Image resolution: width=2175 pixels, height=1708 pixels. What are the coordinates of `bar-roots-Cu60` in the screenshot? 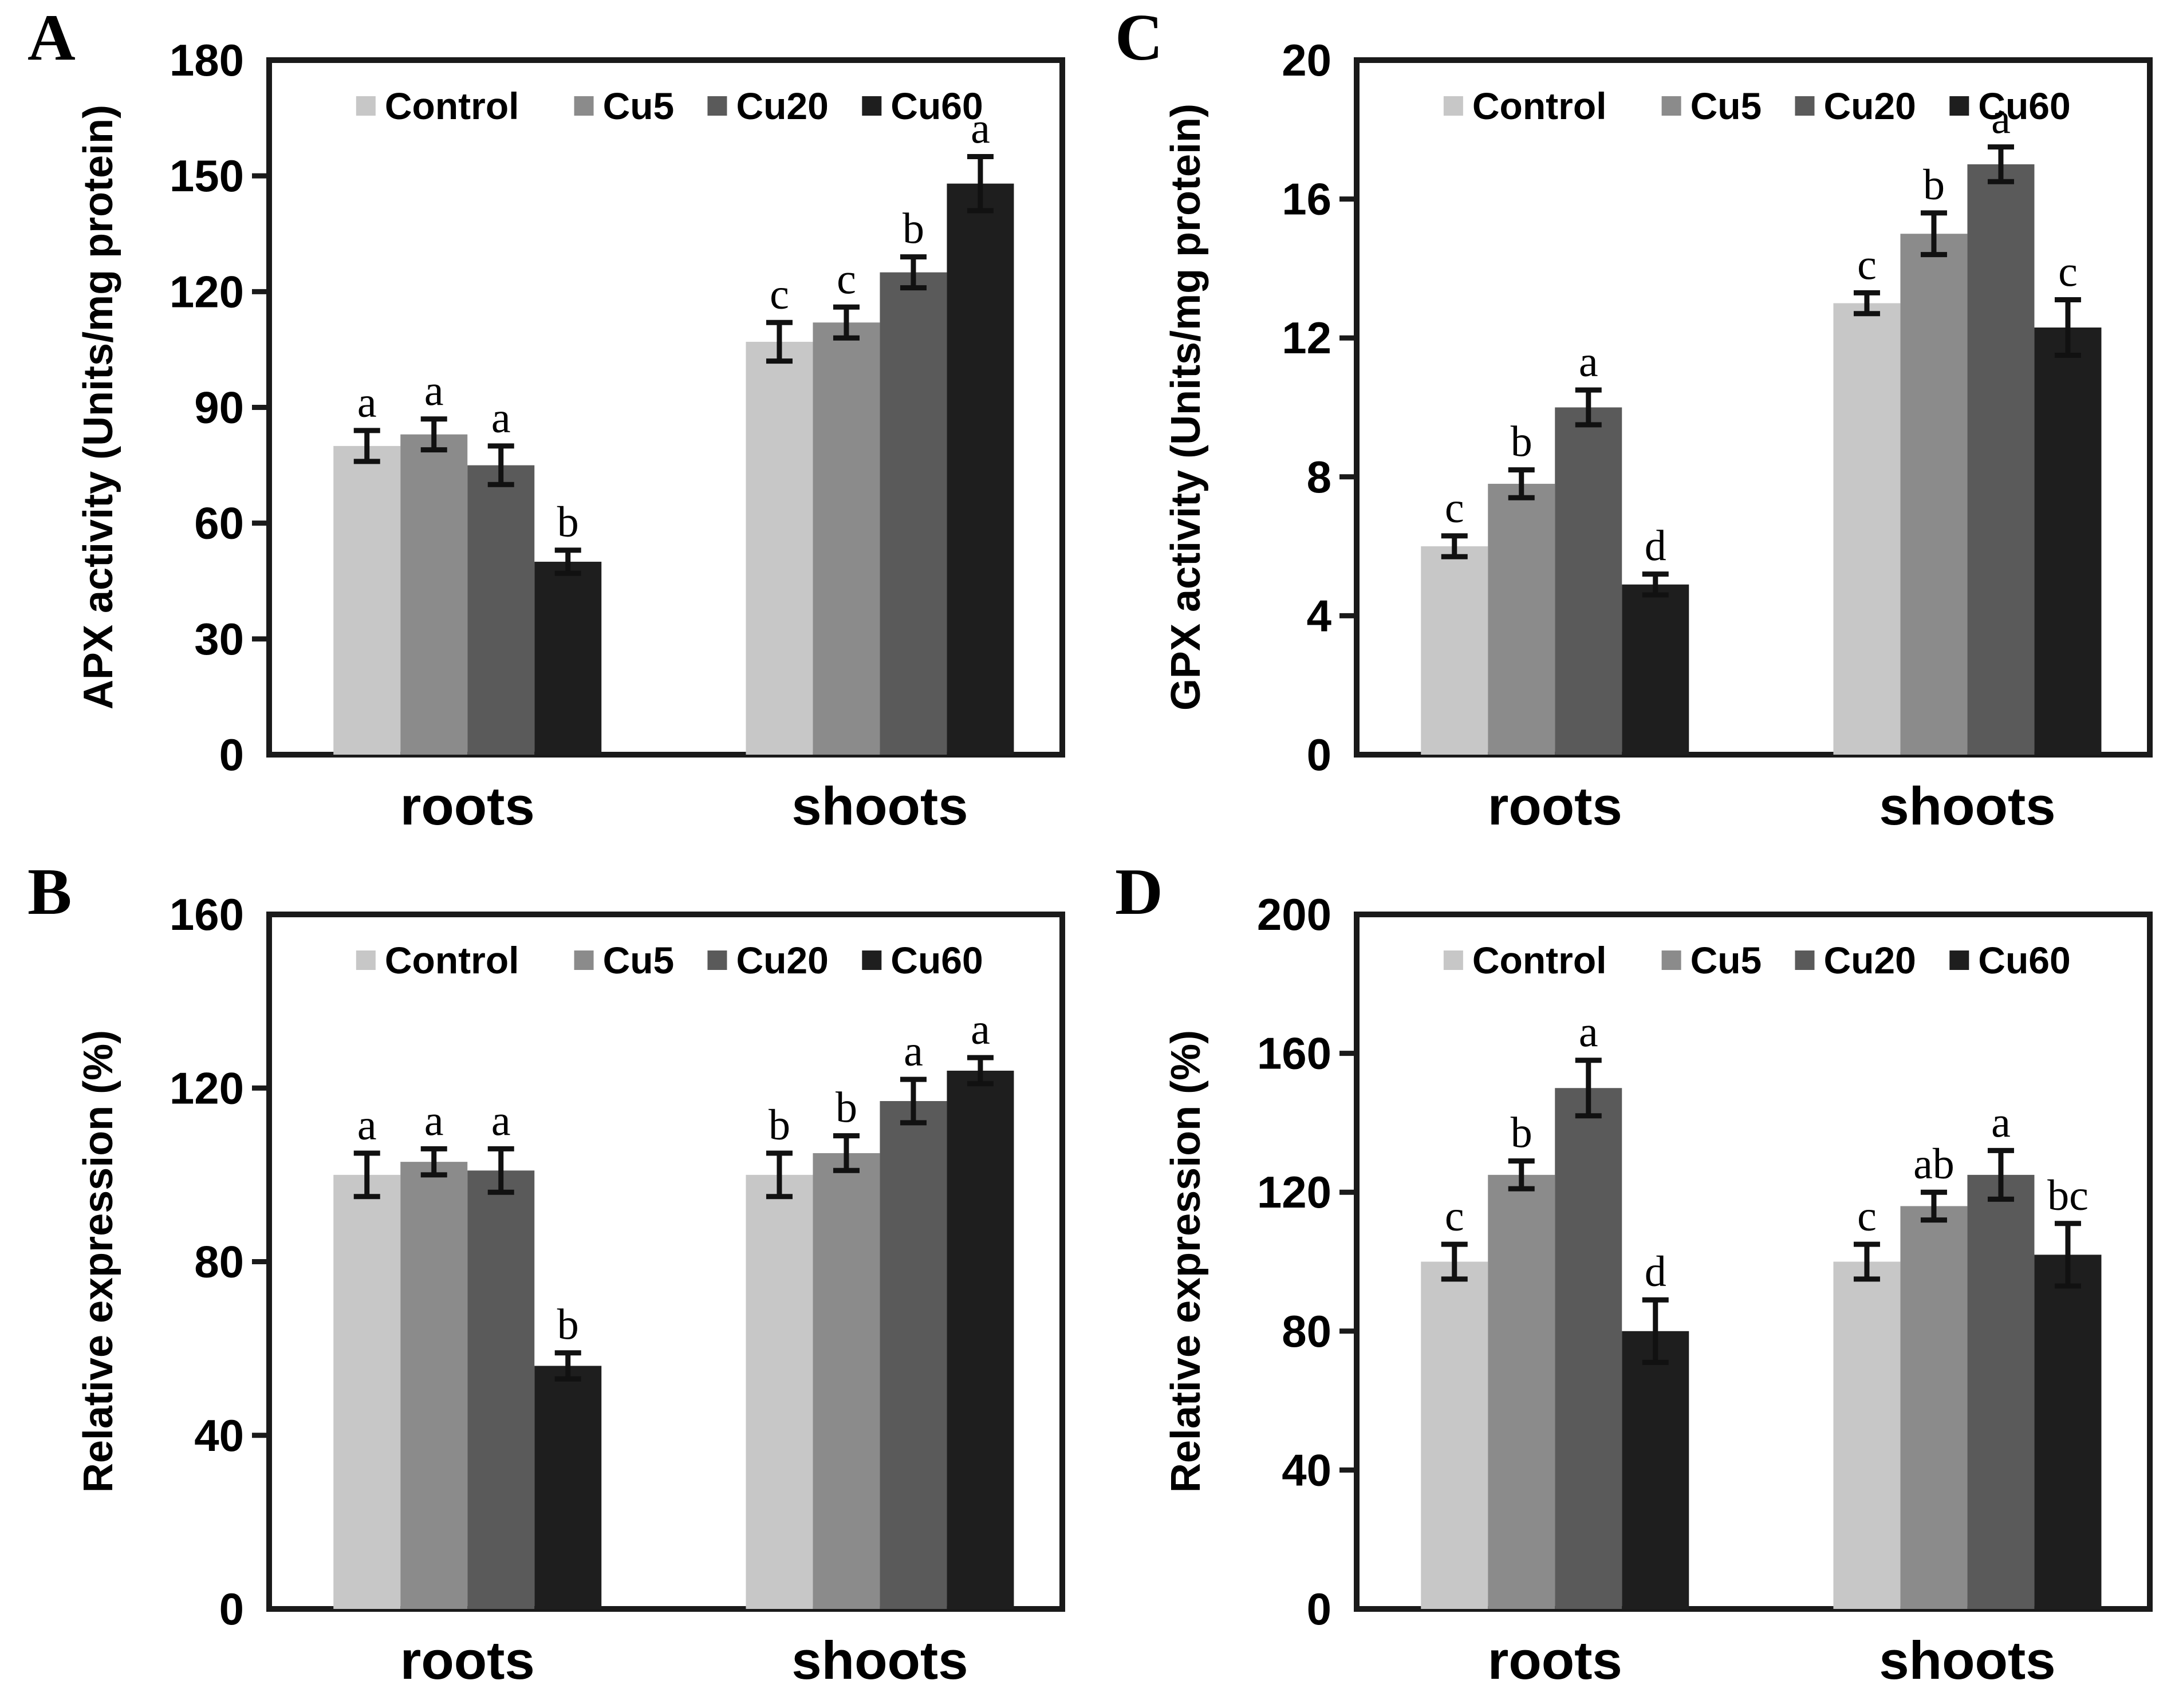 It's located at (568, 1488).